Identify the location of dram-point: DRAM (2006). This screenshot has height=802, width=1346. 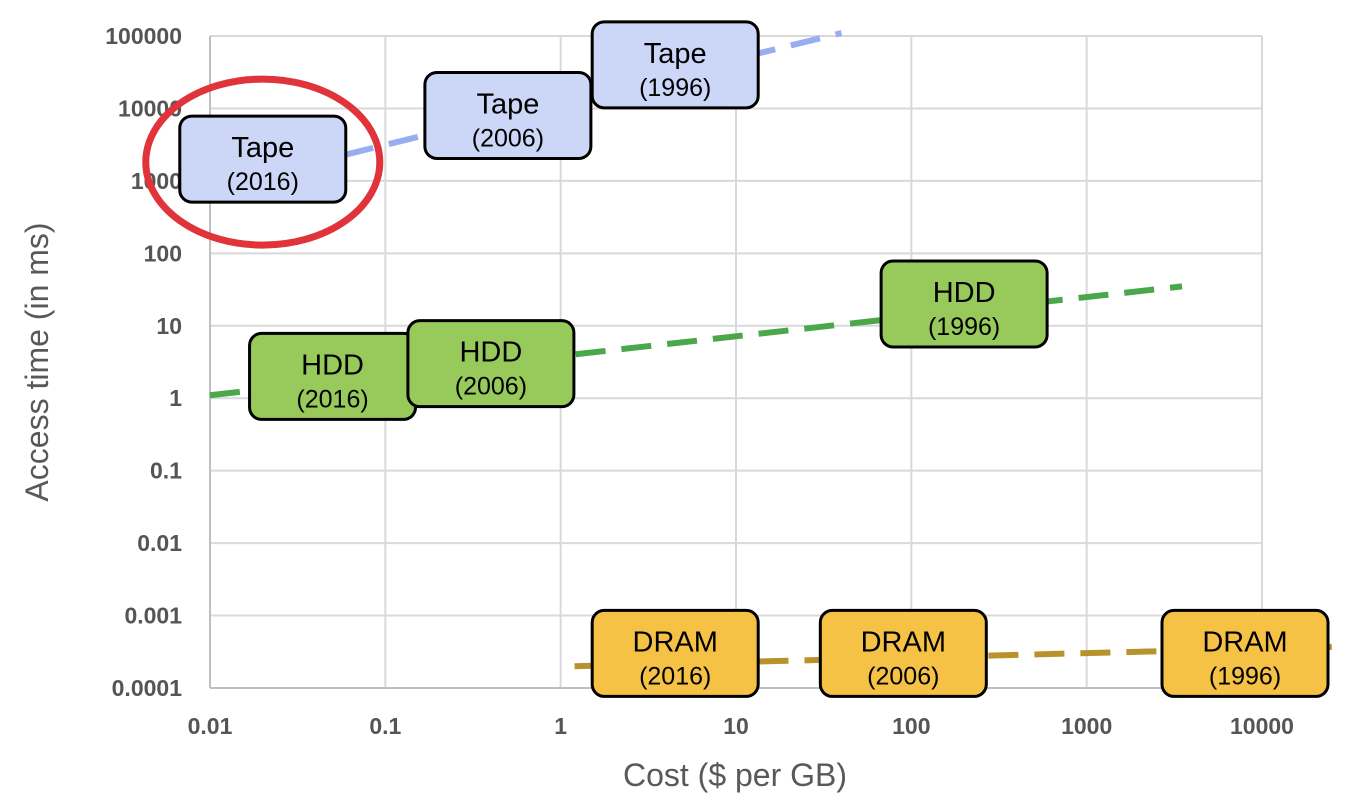
(903, 653).